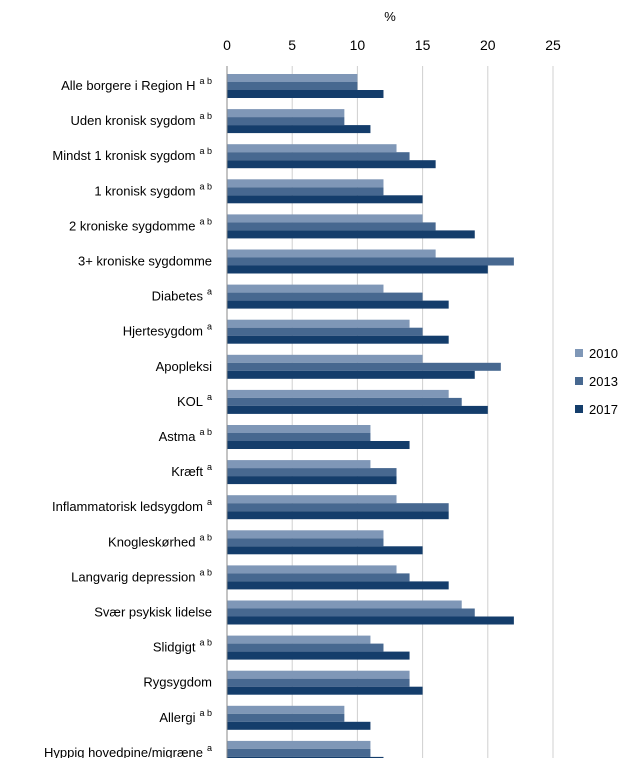 The height and width of the screenshot is (758, 638). What do you see at coordinates (423, 45) in the screenshot?
I see `x-tick-label: 15` at bounding box center [423, 45].